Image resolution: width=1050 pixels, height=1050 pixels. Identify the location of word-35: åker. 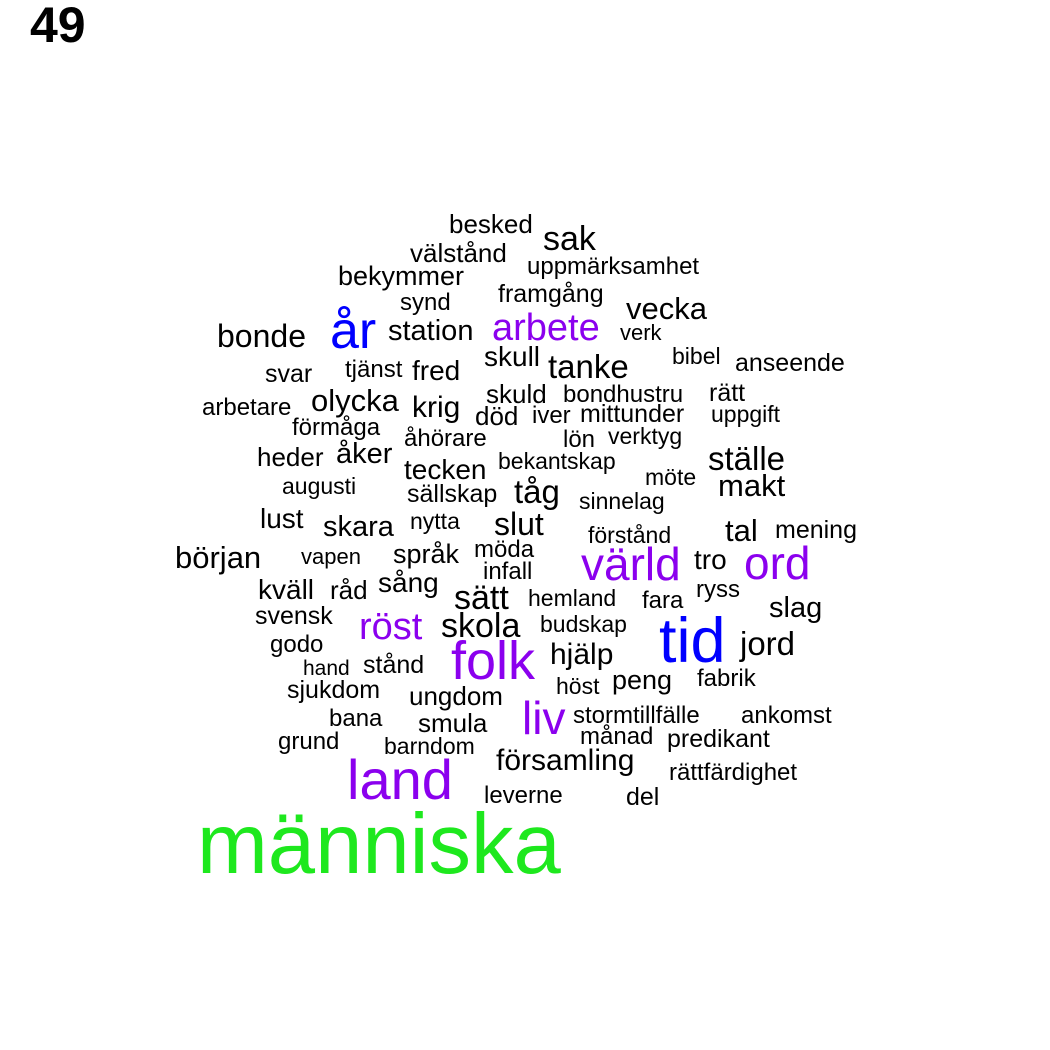
(364, 454).